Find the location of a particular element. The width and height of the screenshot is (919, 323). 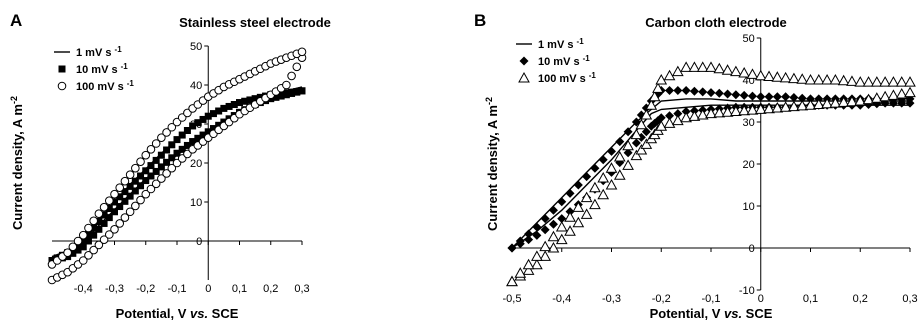

chart-title: Carbon cloth electrode is located at coordinates (716, 22).